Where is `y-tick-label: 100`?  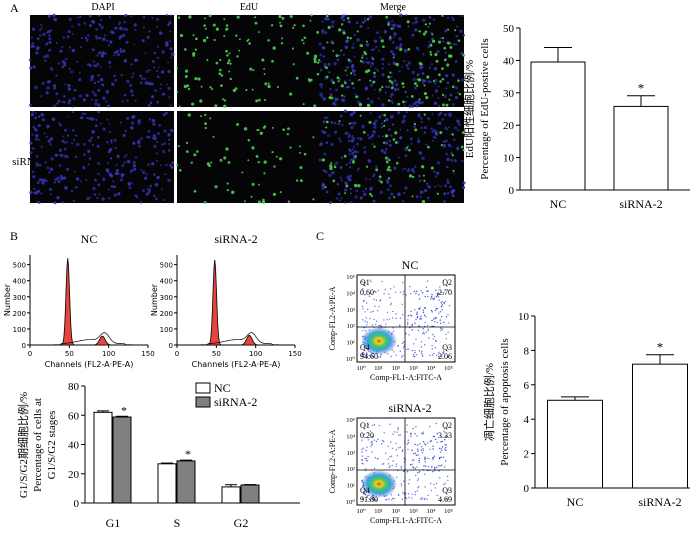 y-tick-label: 100 is located at coordinates (19, 330).